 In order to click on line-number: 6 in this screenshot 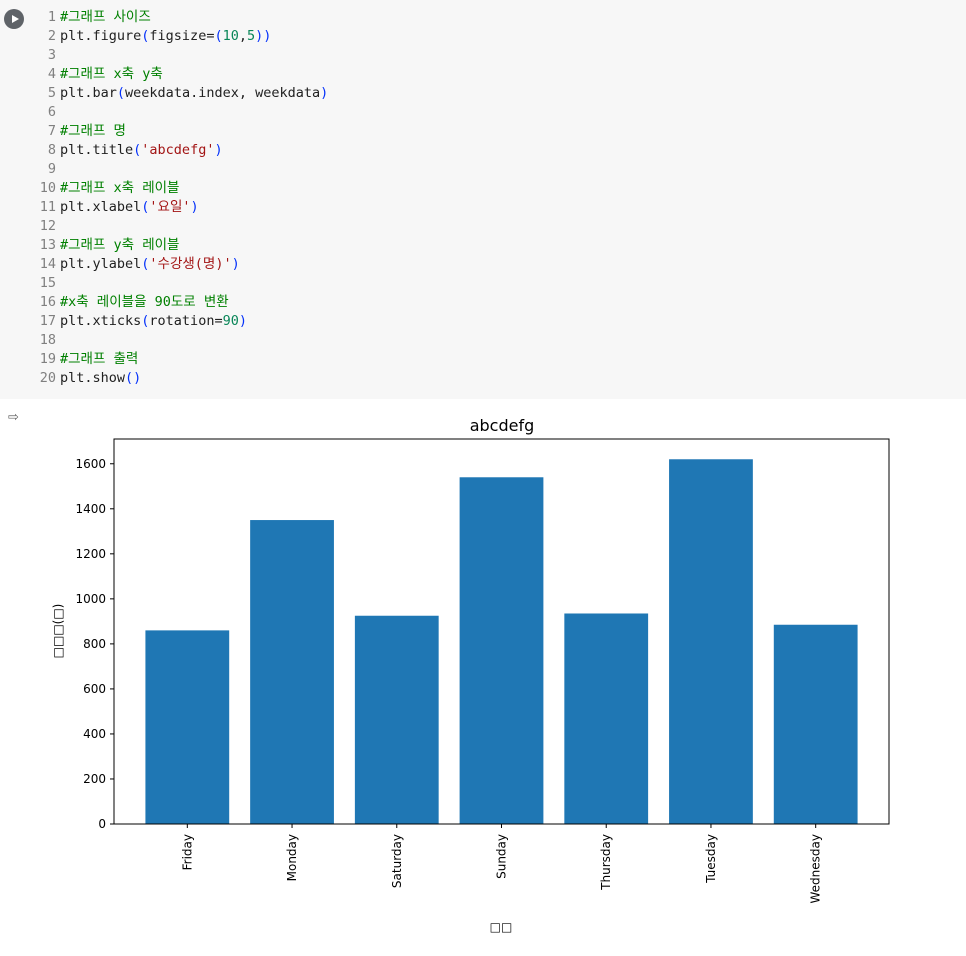, I will do `click(51, 112)`.